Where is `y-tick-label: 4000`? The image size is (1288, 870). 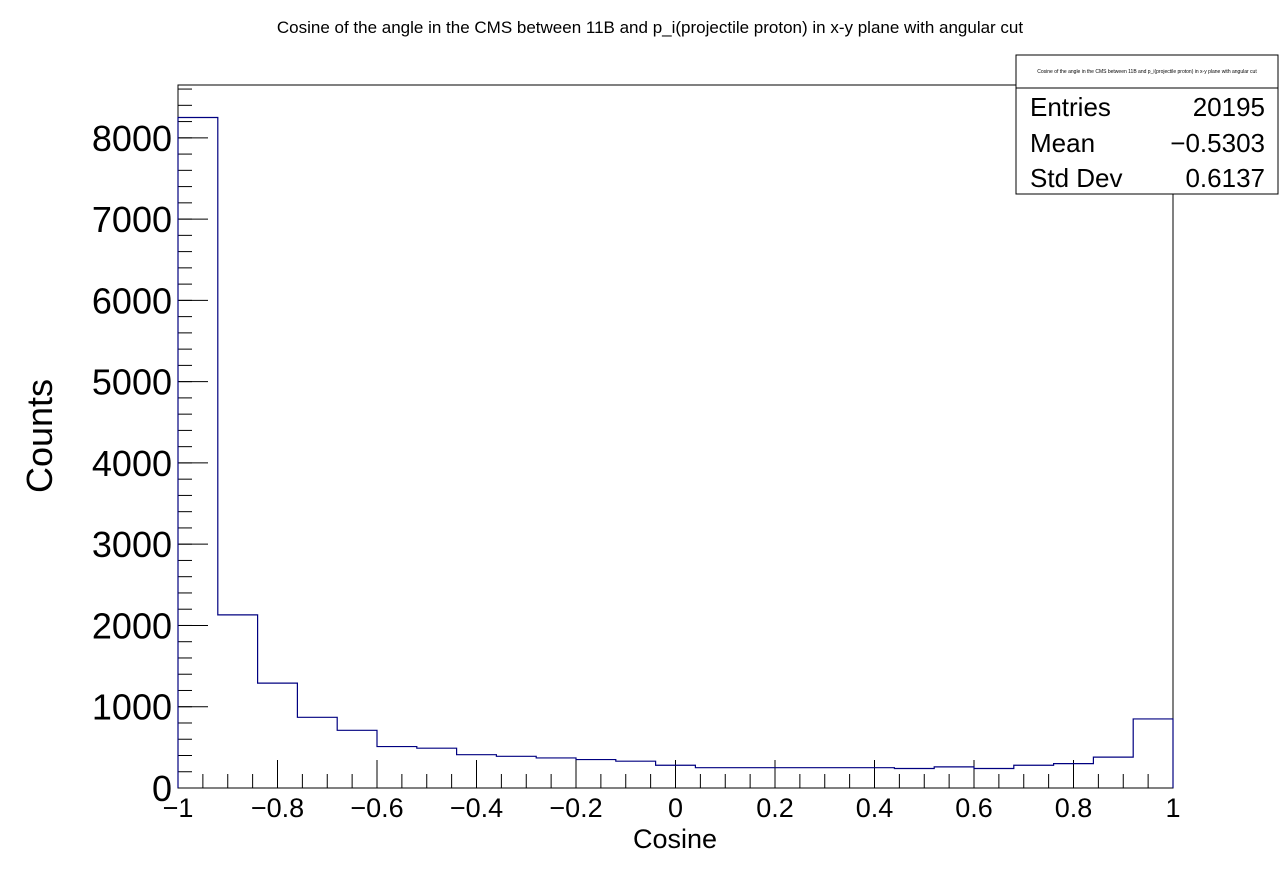
y-tick-label: 4000 is located at coordinates (132, 463).